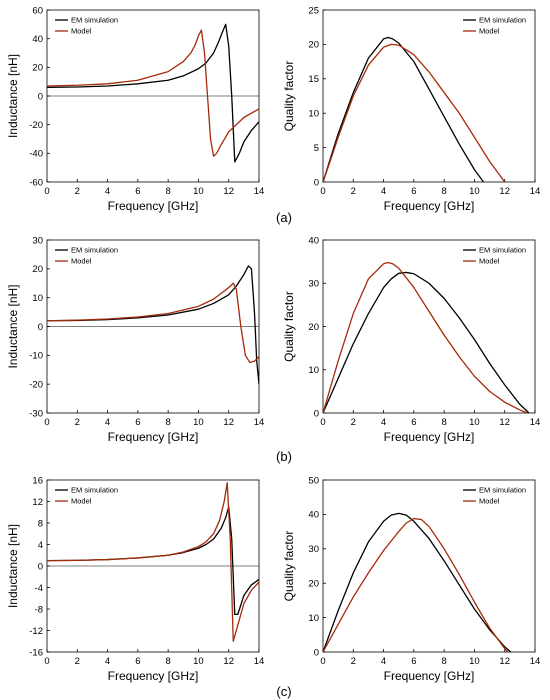 This screenshot has height=700, width=550. I want to click on y-tick-label: 60, so click(37, 10).